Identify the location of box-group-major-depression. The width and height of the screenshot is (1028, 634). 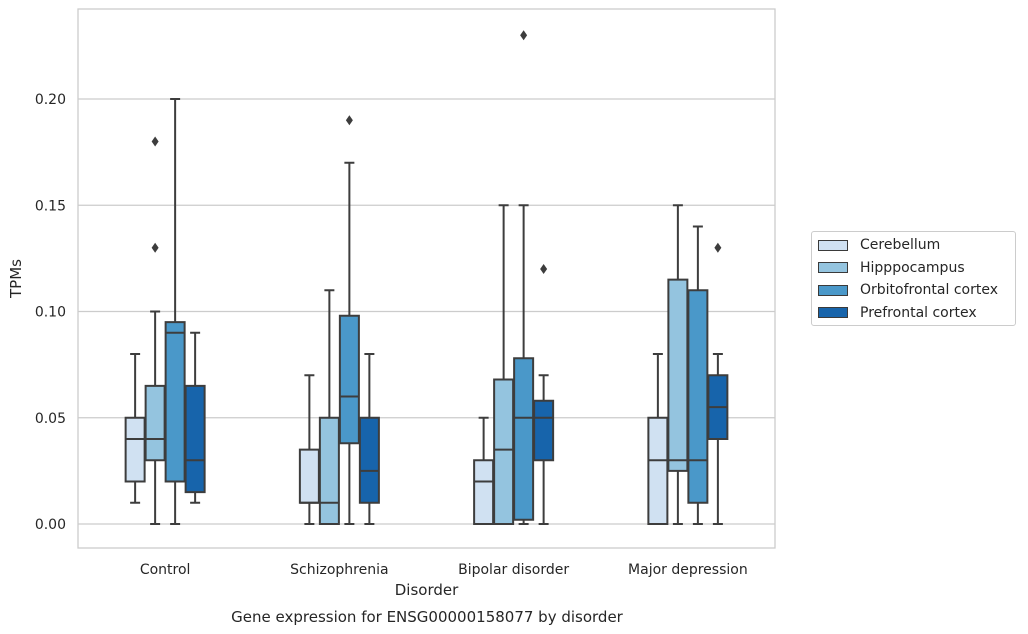
(688, 364).